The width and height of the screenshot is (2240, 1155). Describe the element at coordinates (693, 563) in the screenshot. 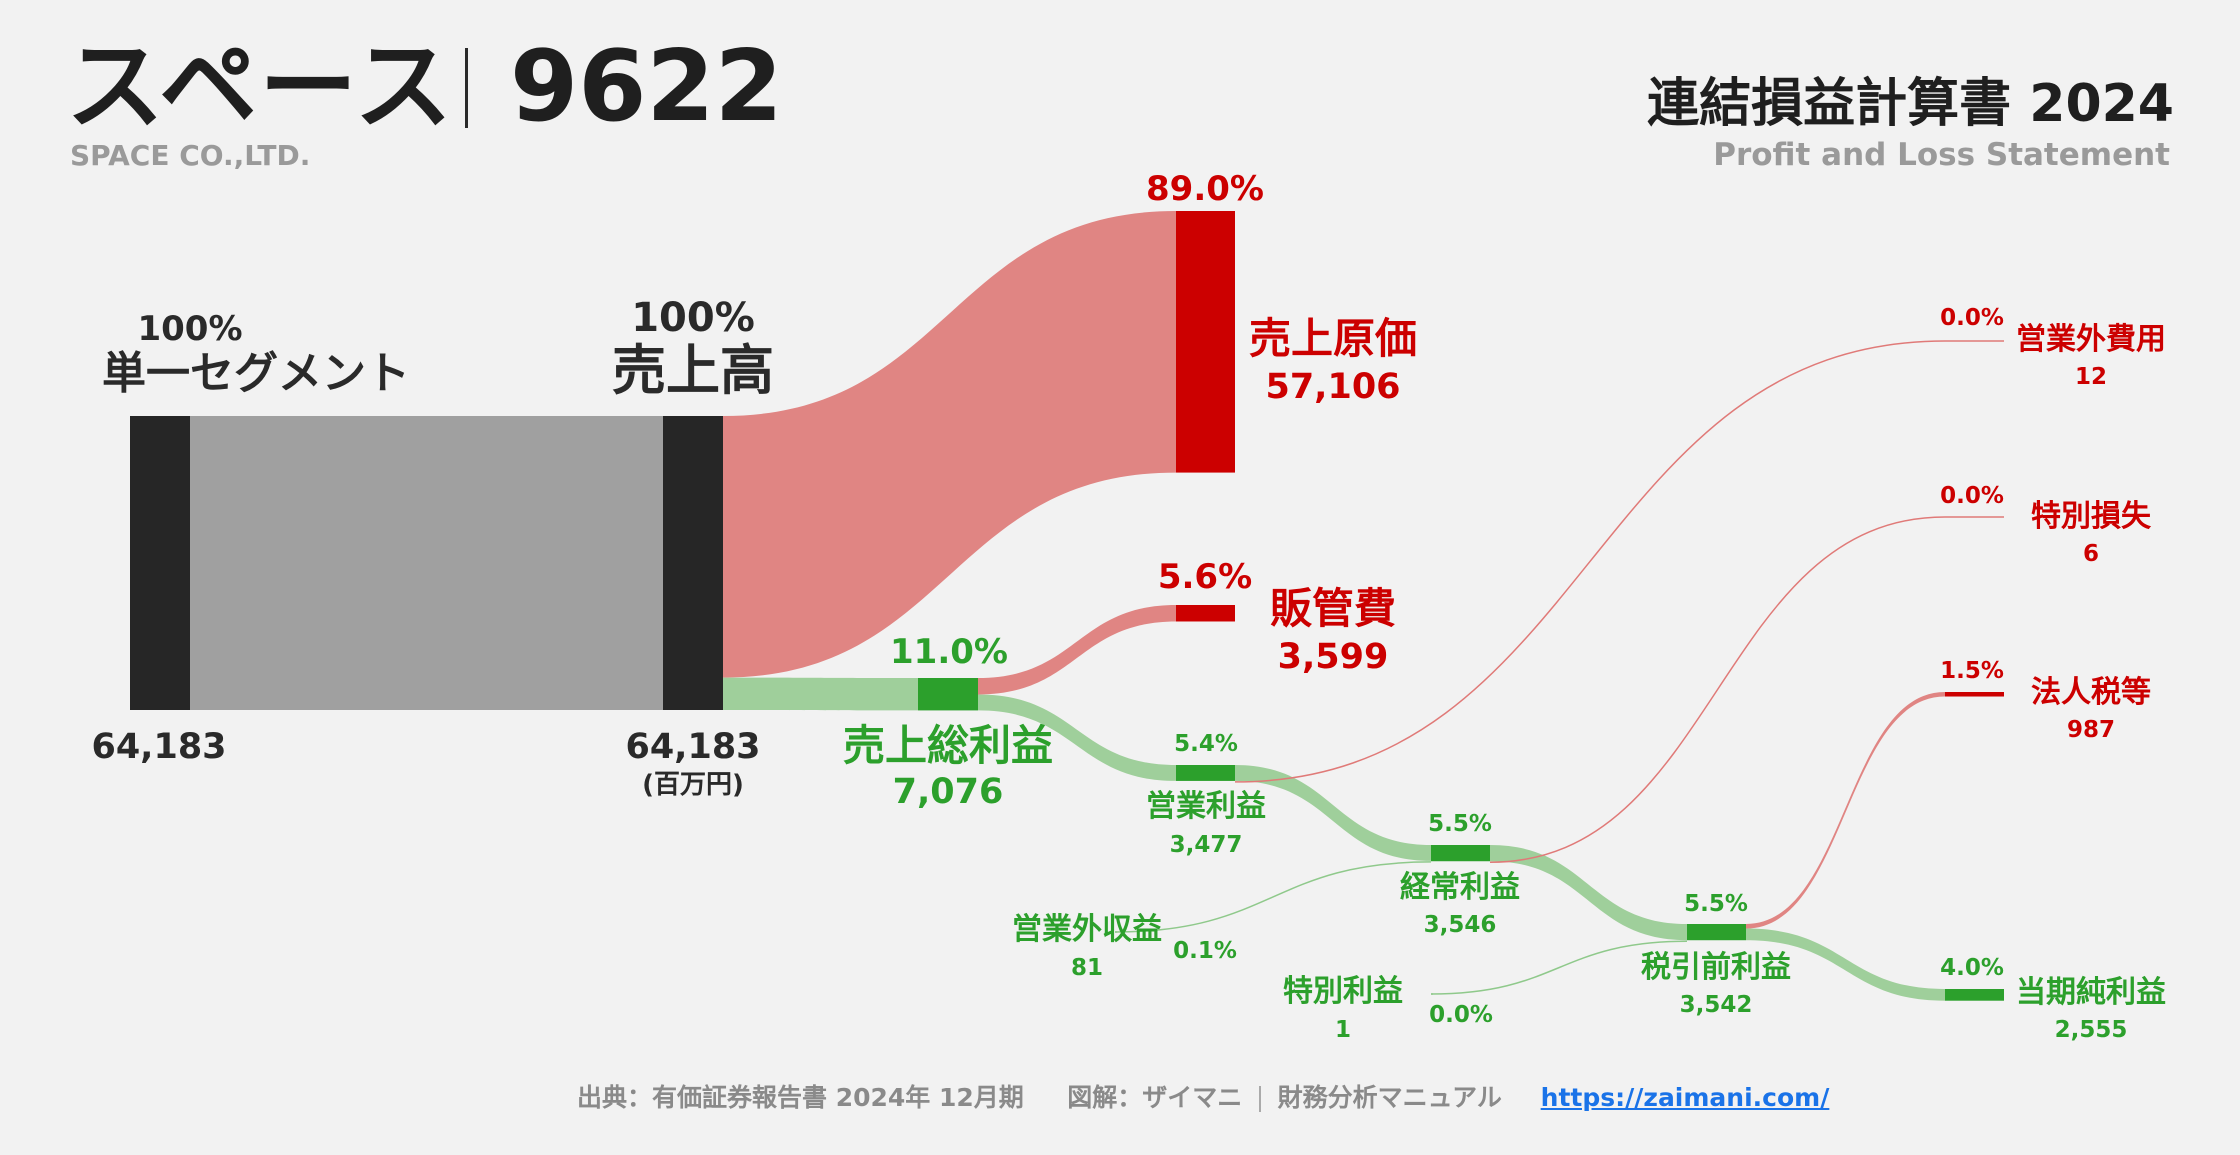

I see `node-bar-revenue` at that location.